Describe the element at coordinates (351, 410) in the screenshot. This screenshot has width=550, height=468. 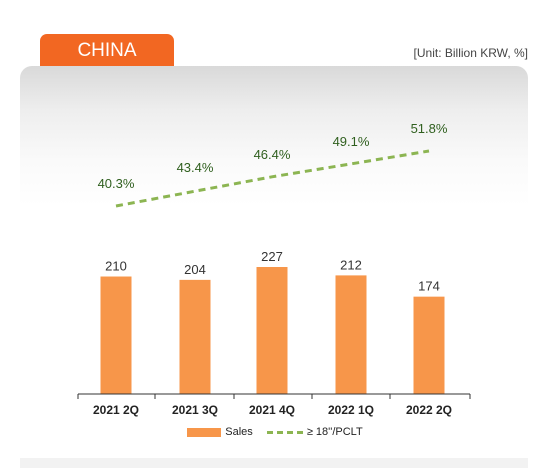
I see `x-tick-label-3: 2022 1Q` at that location.